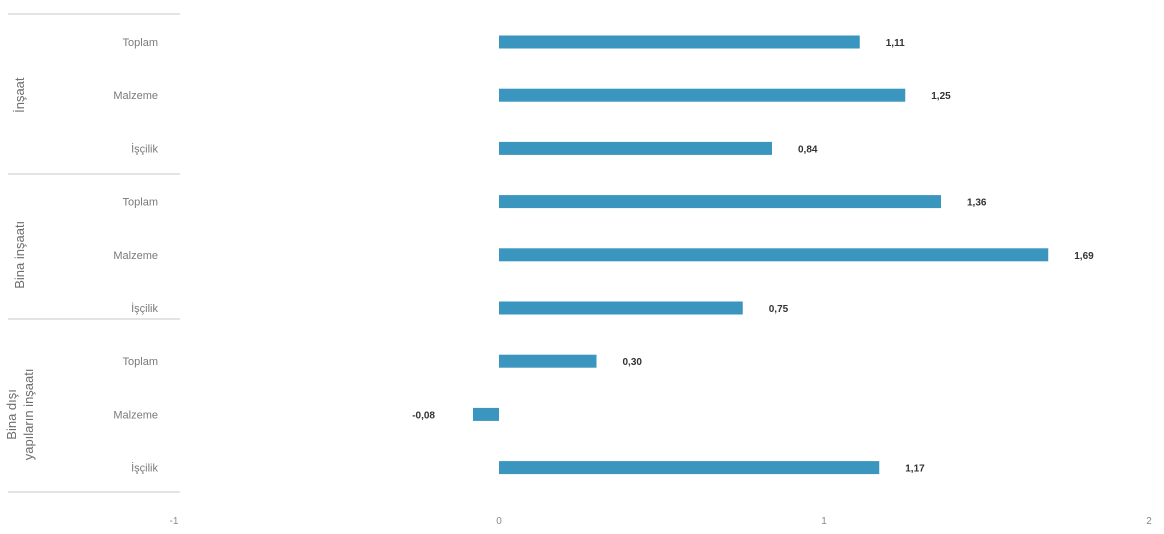 Image resolution: width=1164 pixels, height=534 pixels. What do you see at coordinates (633, 362) in the screenshot?
I see `value-label-2-0: 0,30` at bounding box center [633, 362].